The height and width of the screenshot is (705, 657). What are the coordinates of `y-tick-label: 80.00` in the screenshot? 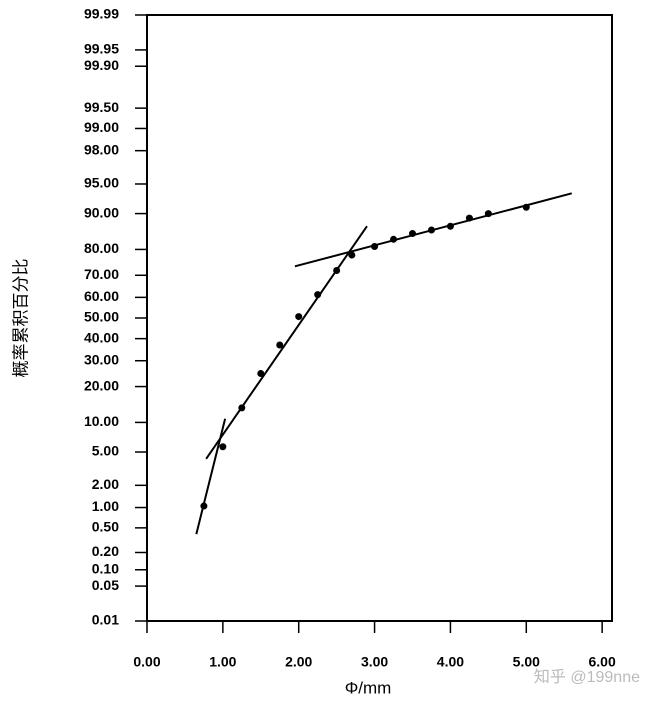 It's located at (101, 248).